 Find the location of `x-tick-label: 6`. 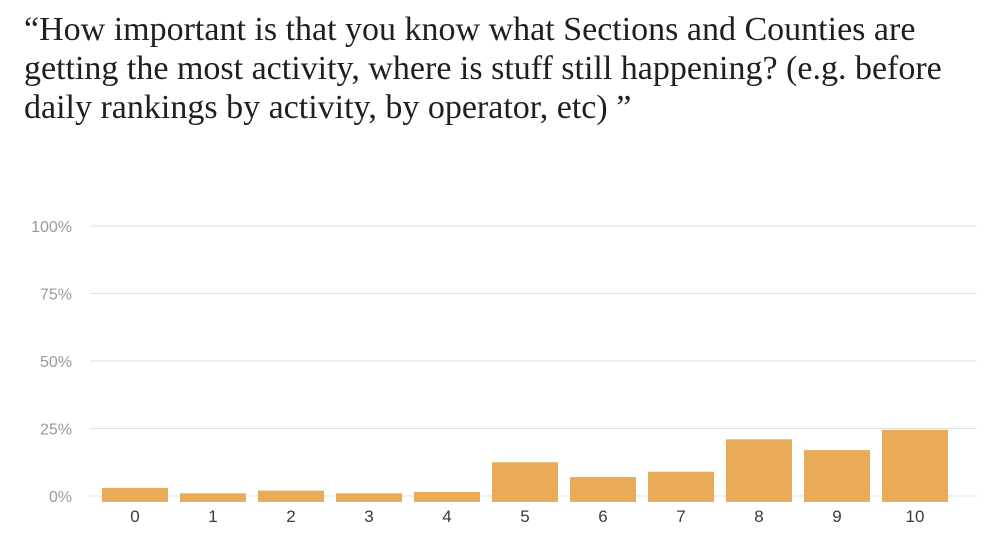

x-tick-label: 6 is located at coordinates (602, 516).